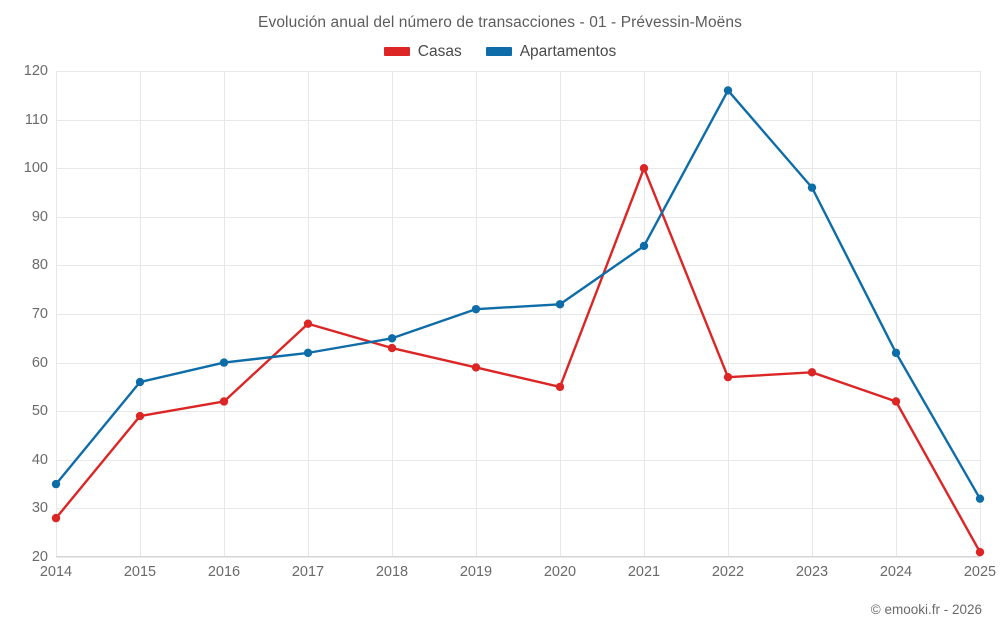 This screenshot has height=625, width=1000. I want to click on legend-item-casas: Casas, so click(422, 51).